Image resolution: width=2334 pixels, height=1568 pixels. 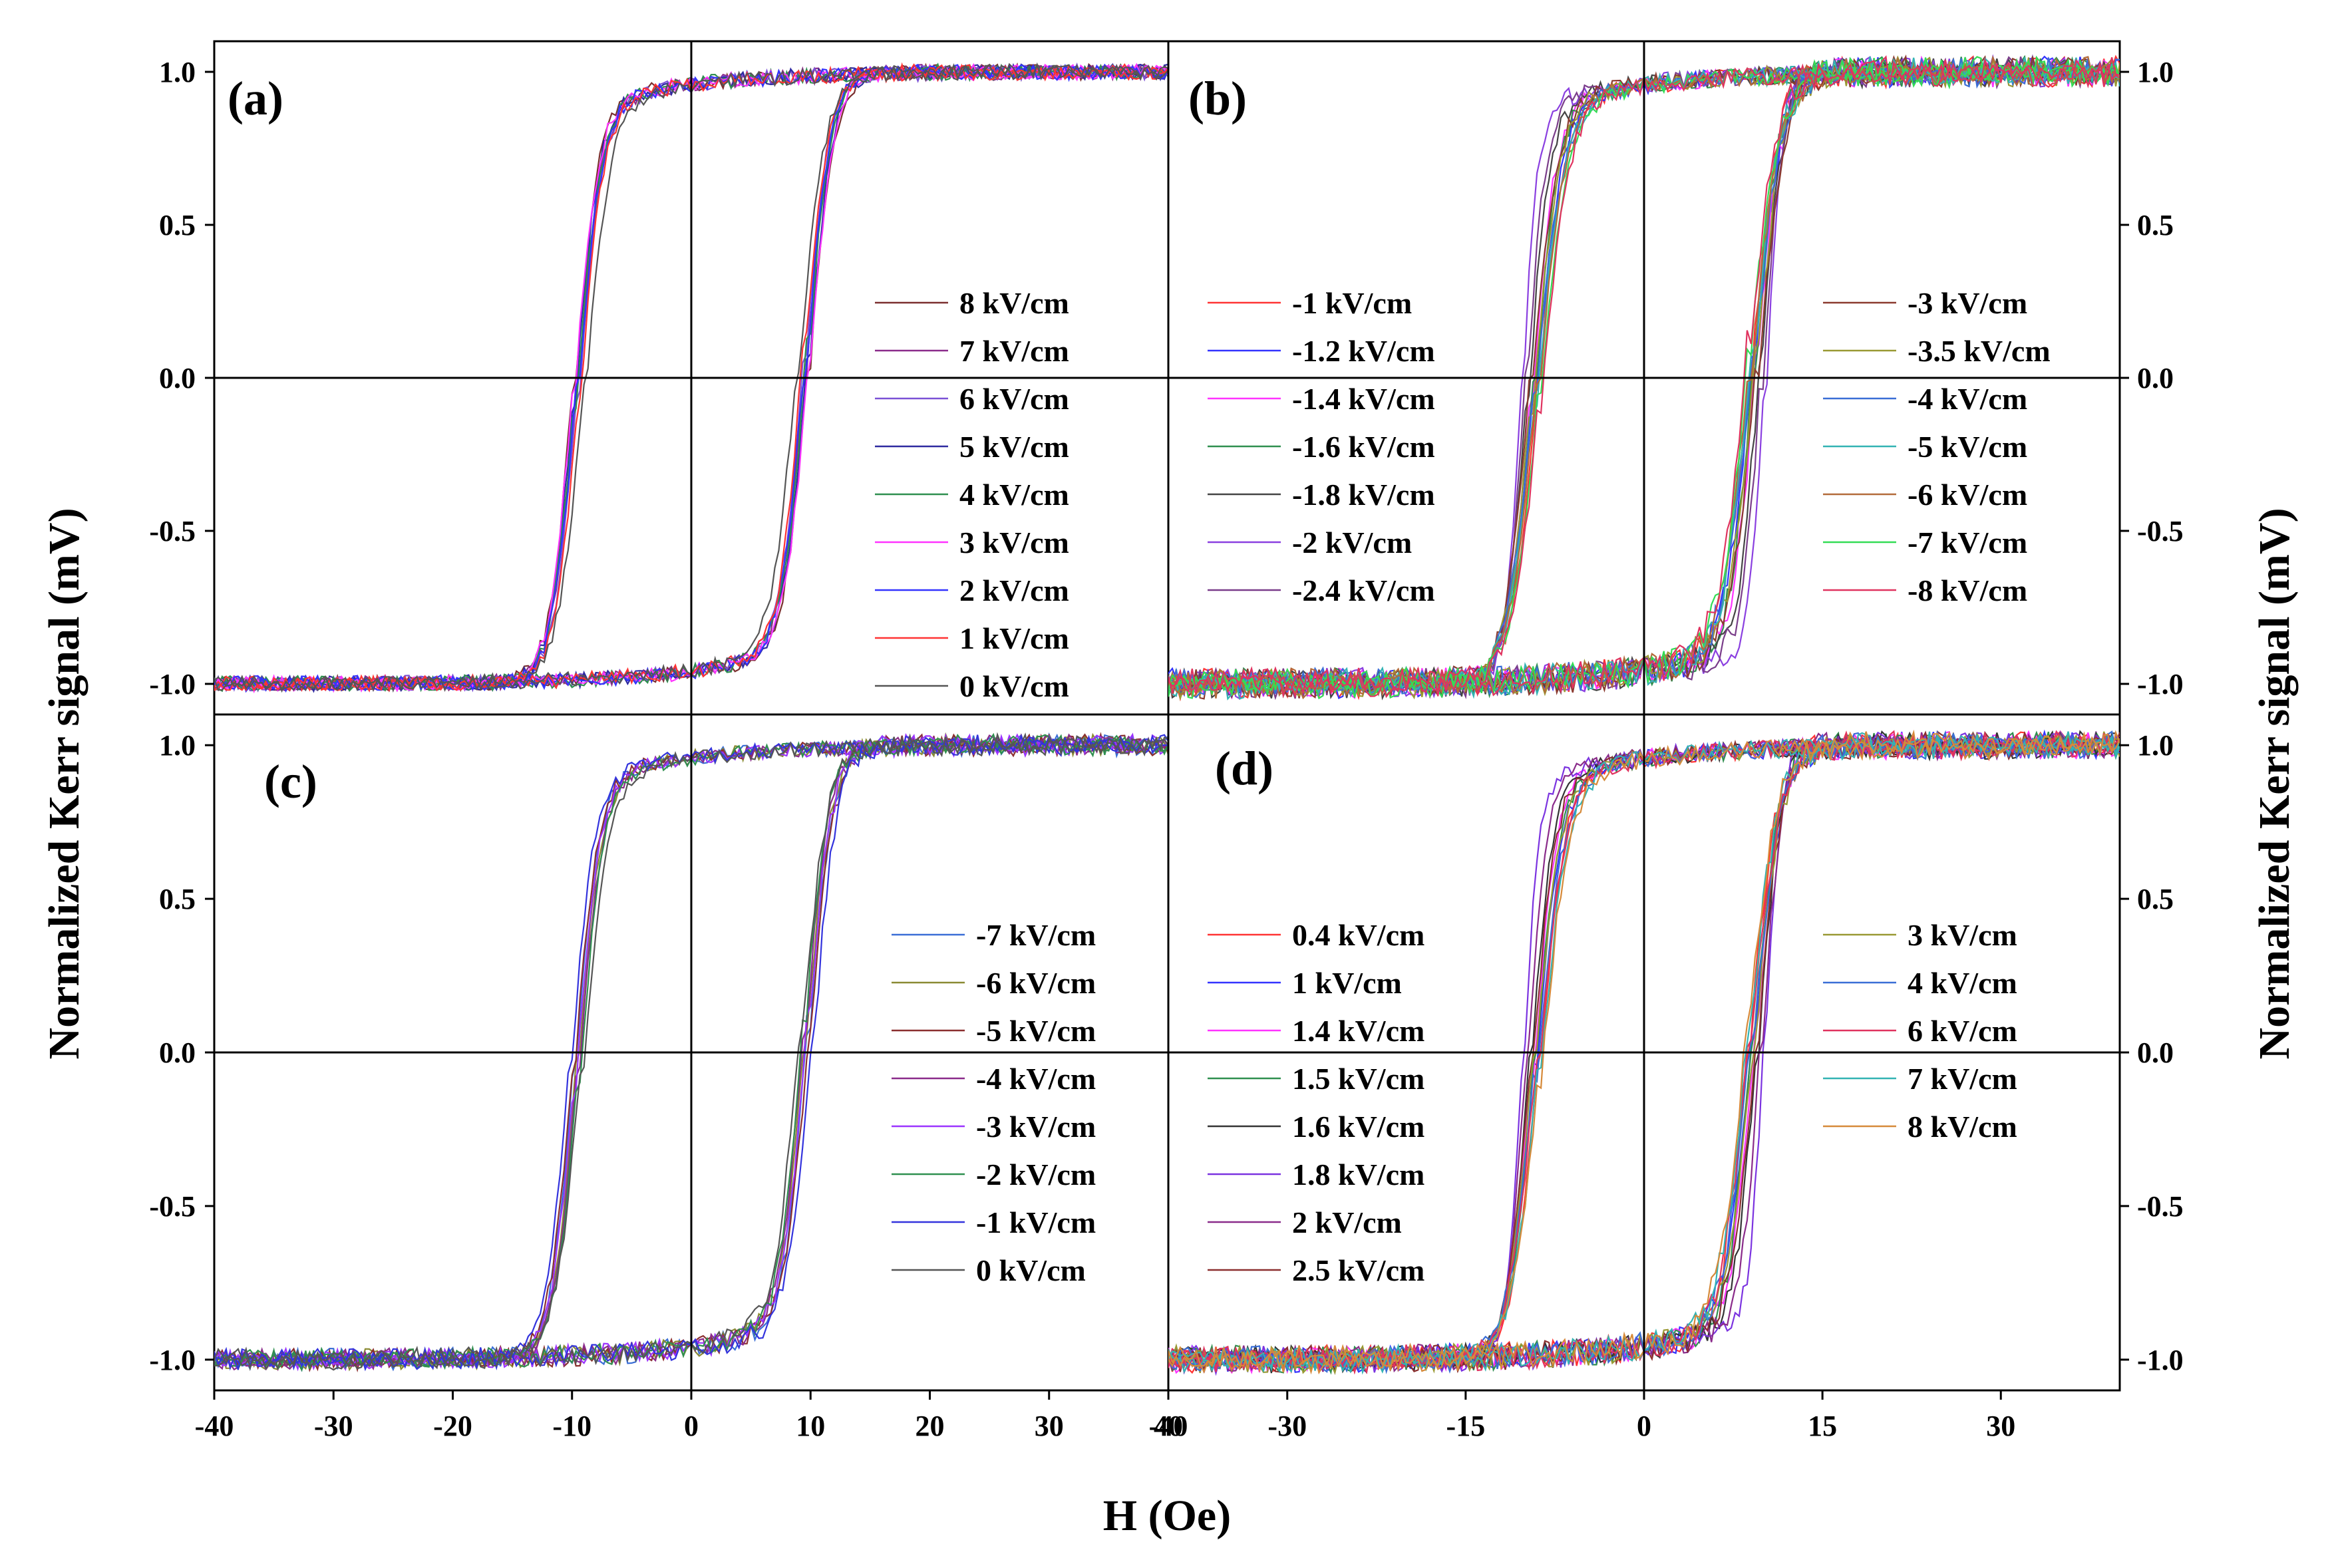 What do you see at coordinates (255, 98) in the screenshot?
I see `panel-label-a: (a)` at bounding box center [255, 98].